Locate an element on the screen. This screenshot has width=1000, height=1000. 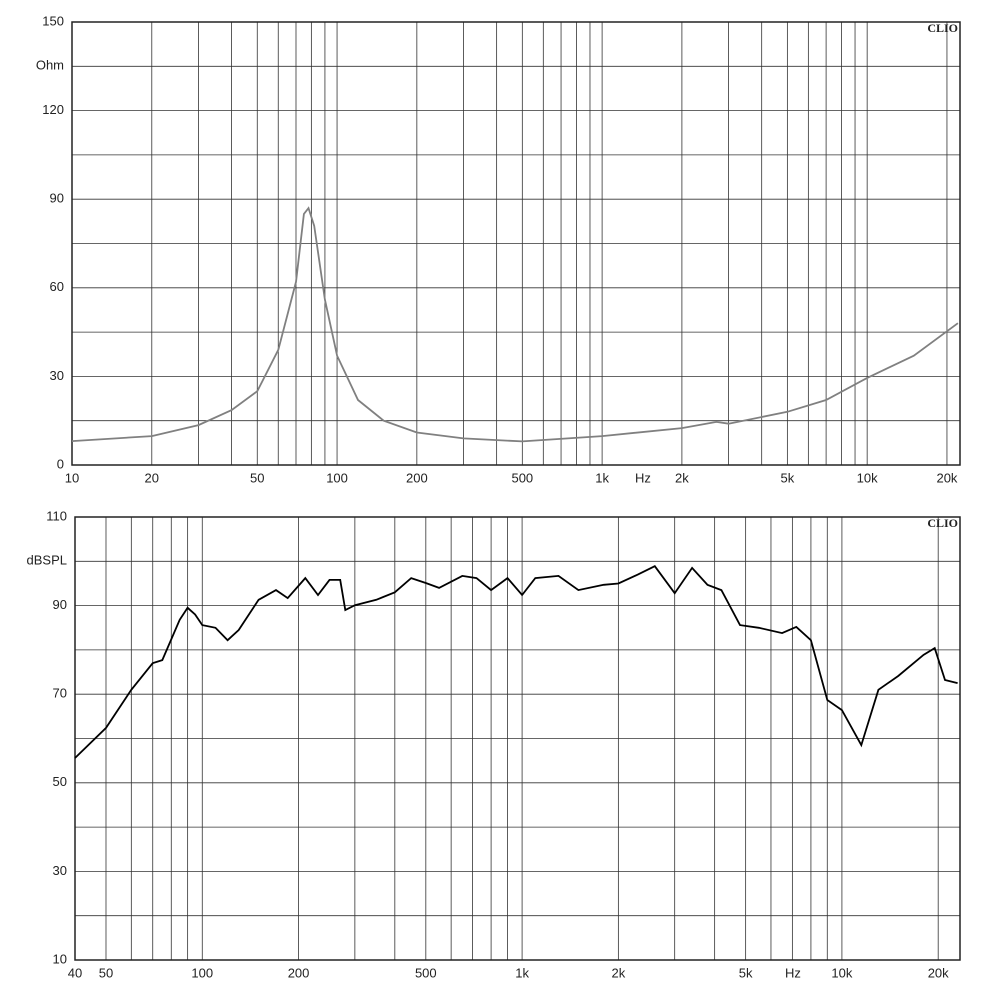
y-tick-label: 110 is located at coordinates (56, 515).